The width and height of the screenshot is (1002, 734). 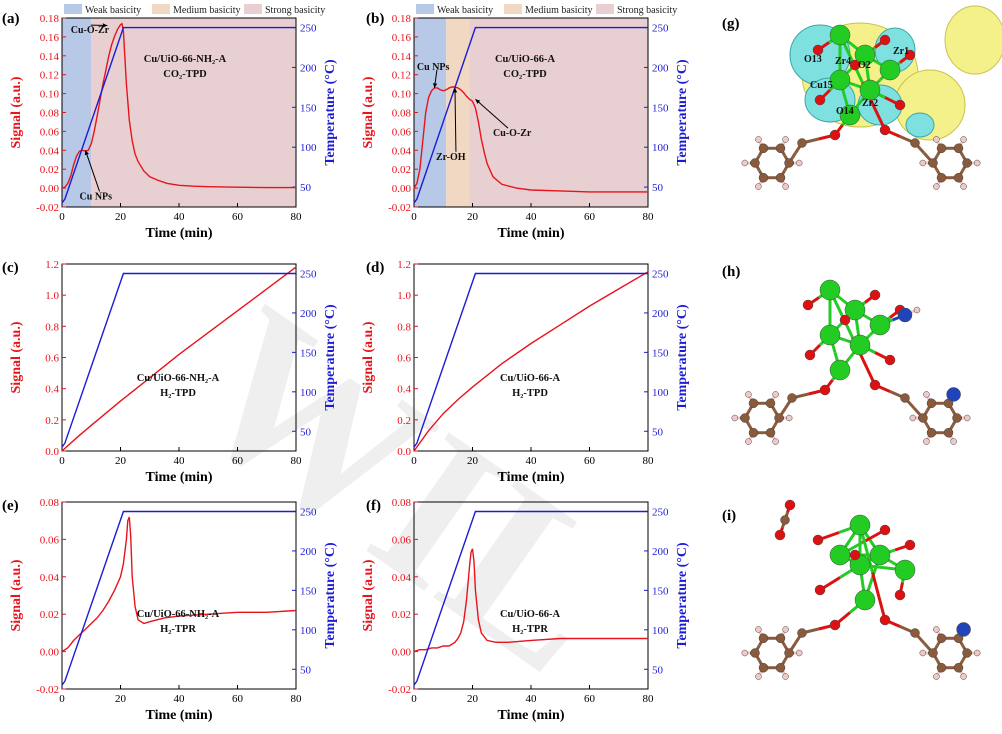 What do you see at coordinates (414, 461) in the screenshot?
I see `x-tick-label-d: 0` at bounding box center [414, 461].